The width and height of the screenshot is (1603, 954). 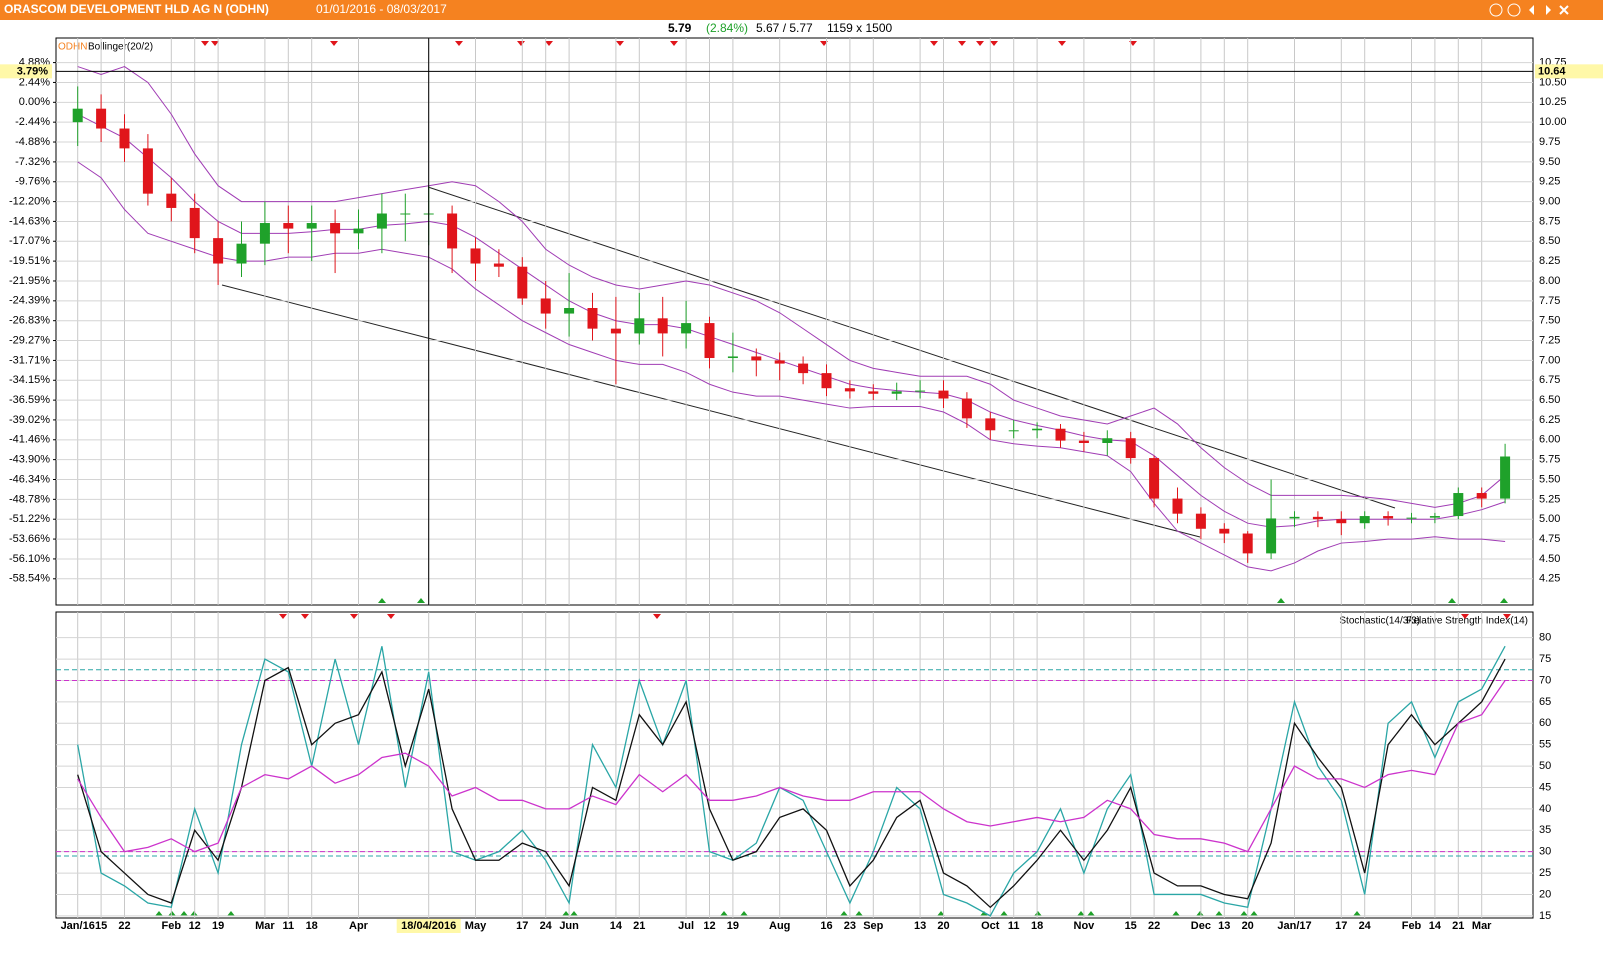 What do you see at coordinates (29, 440) in the screenshot?
I see `y2-tick-label: -41.46%` at bounding box center [29, 440].